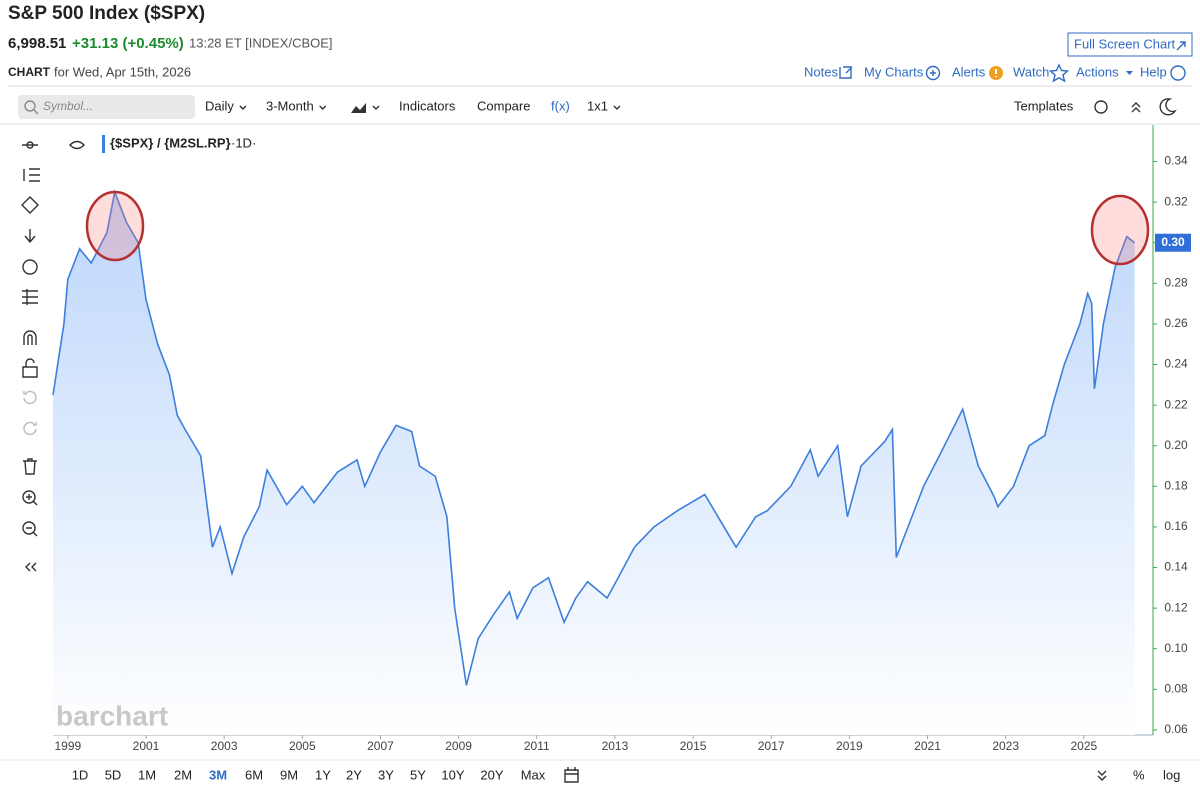 Image resolution: width=1200 pixels, height=797 pixels. What do you see at coordinates (290, 105) in the screenshot?
I see `toolbar-item: 3-Month` at bounding box center [290, 105].